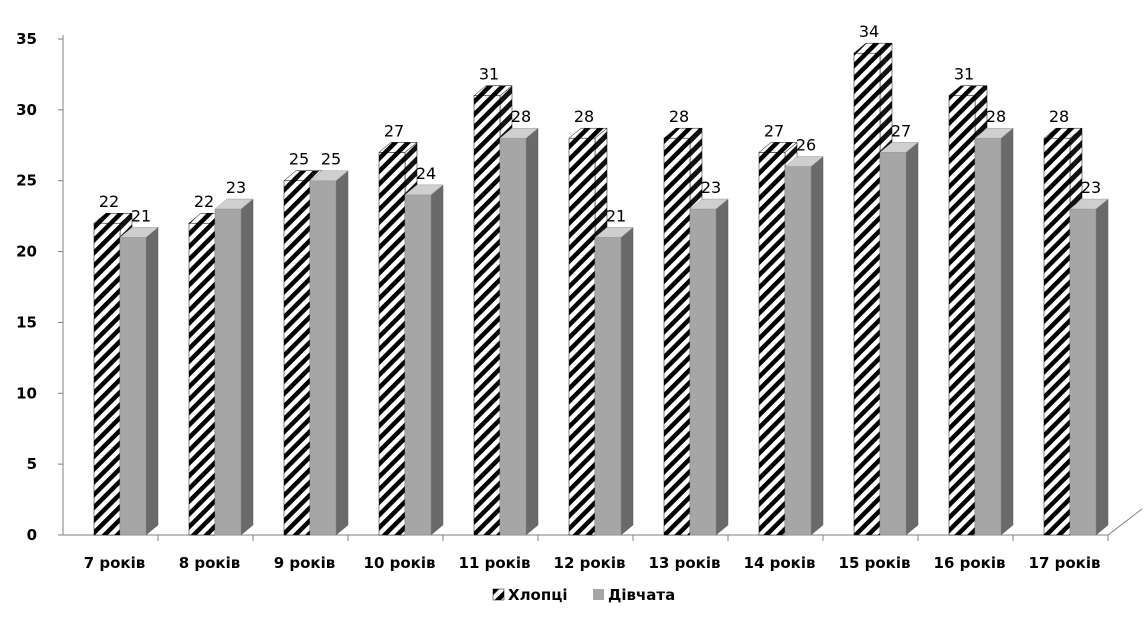 The height and width of the screenshot is (624, 1145). Describe the element at coordinates (299, 159) in the screenshot. I see `data-label: 25` at that location.